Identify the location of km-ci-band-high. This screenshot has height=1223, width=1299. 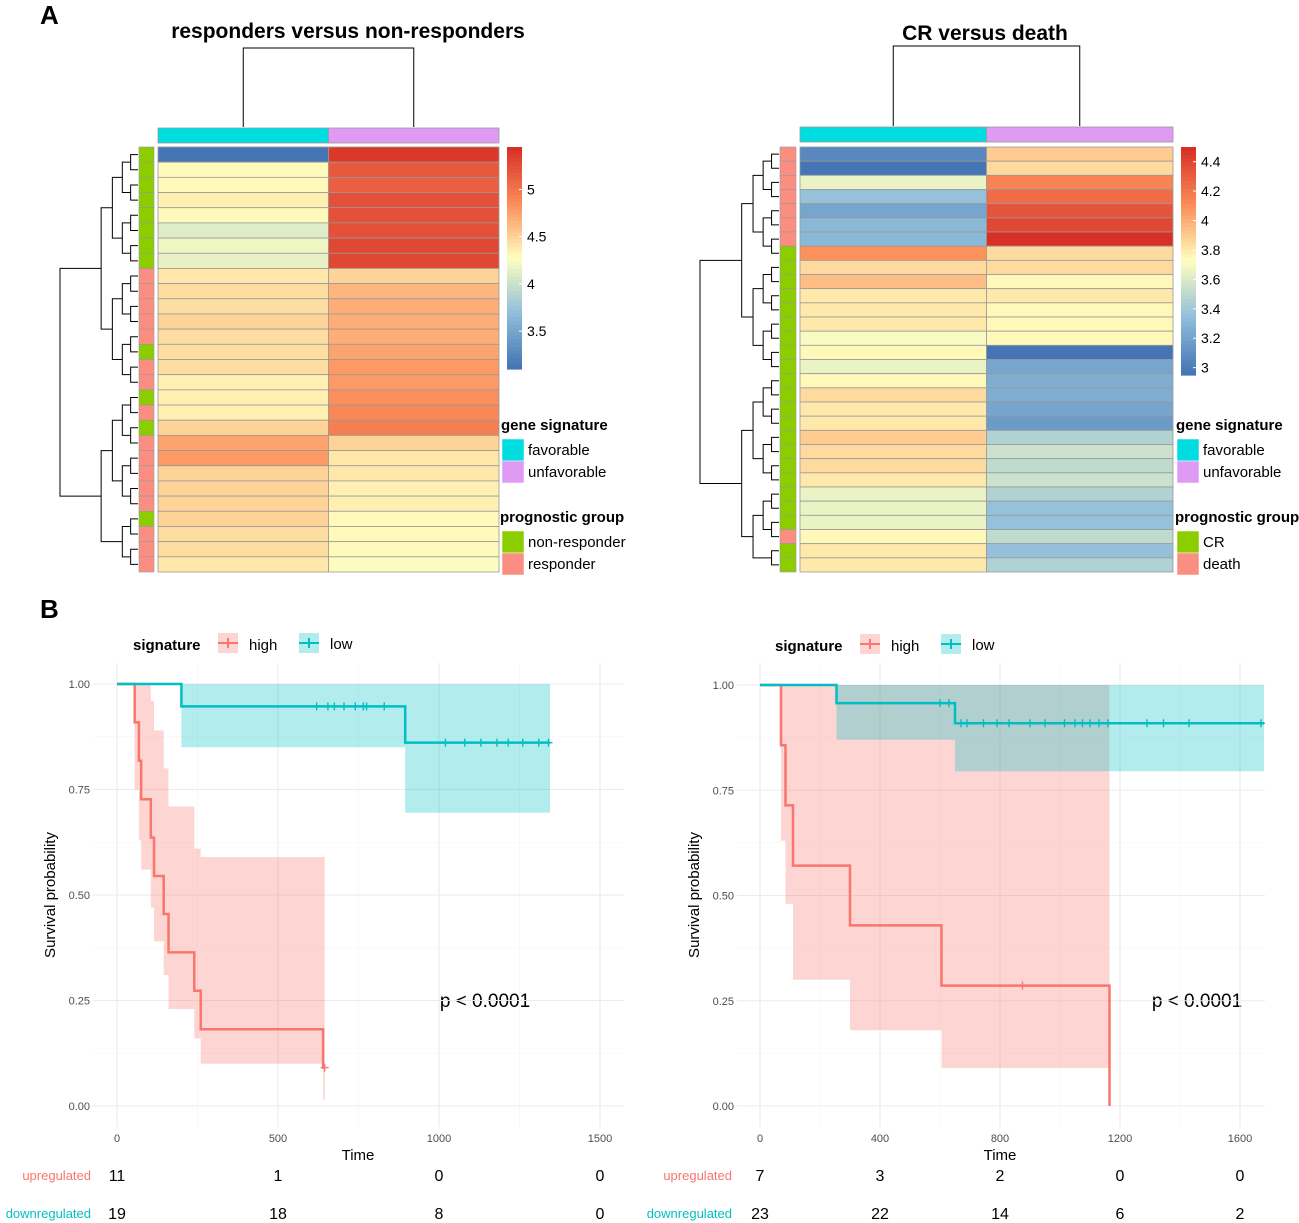
(935, 877).